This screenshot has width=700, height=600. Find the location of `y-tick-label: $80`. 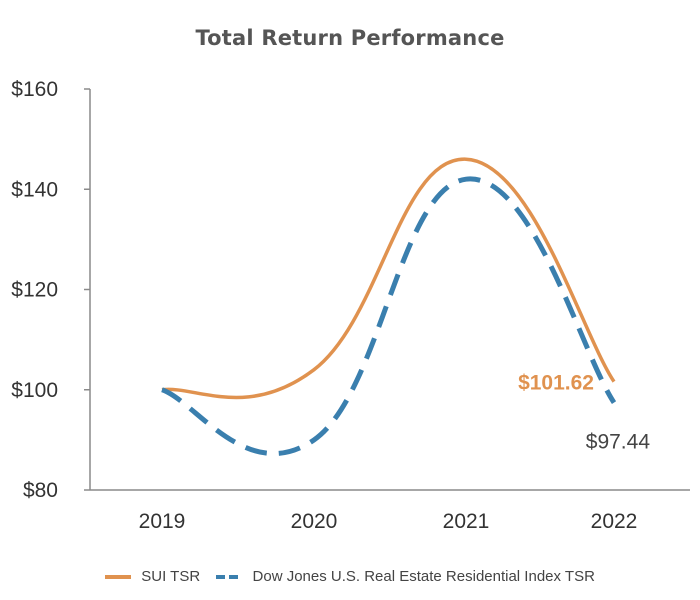

y-tick-label: $80 is located at coordinates (40, 490).